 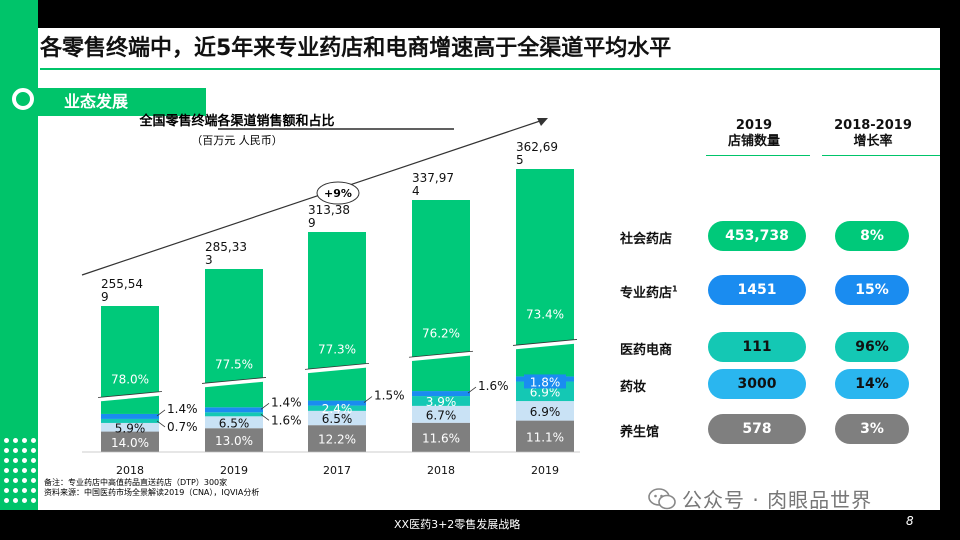 I want to click on data-label-social-1: 77.5%, so click(x=234, y=365).